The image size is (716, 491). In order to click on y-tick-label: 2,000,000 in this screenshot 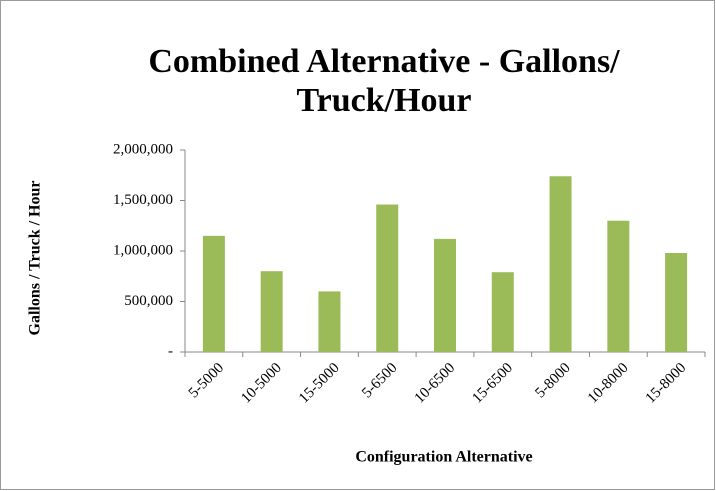, I will do `click(143, 149)`.